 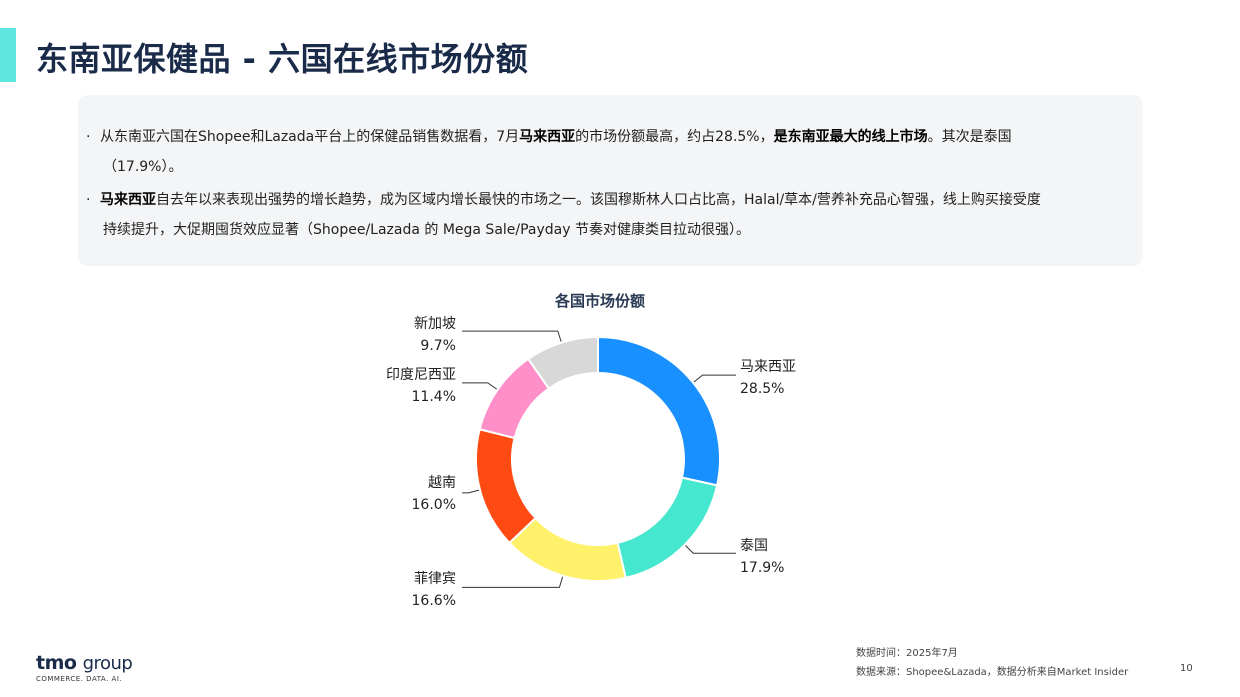 What do you see at coordinates (434, 601) in the screenshot?
I see `slice-label-value: 16.6%` at bounding box center [434, 601].